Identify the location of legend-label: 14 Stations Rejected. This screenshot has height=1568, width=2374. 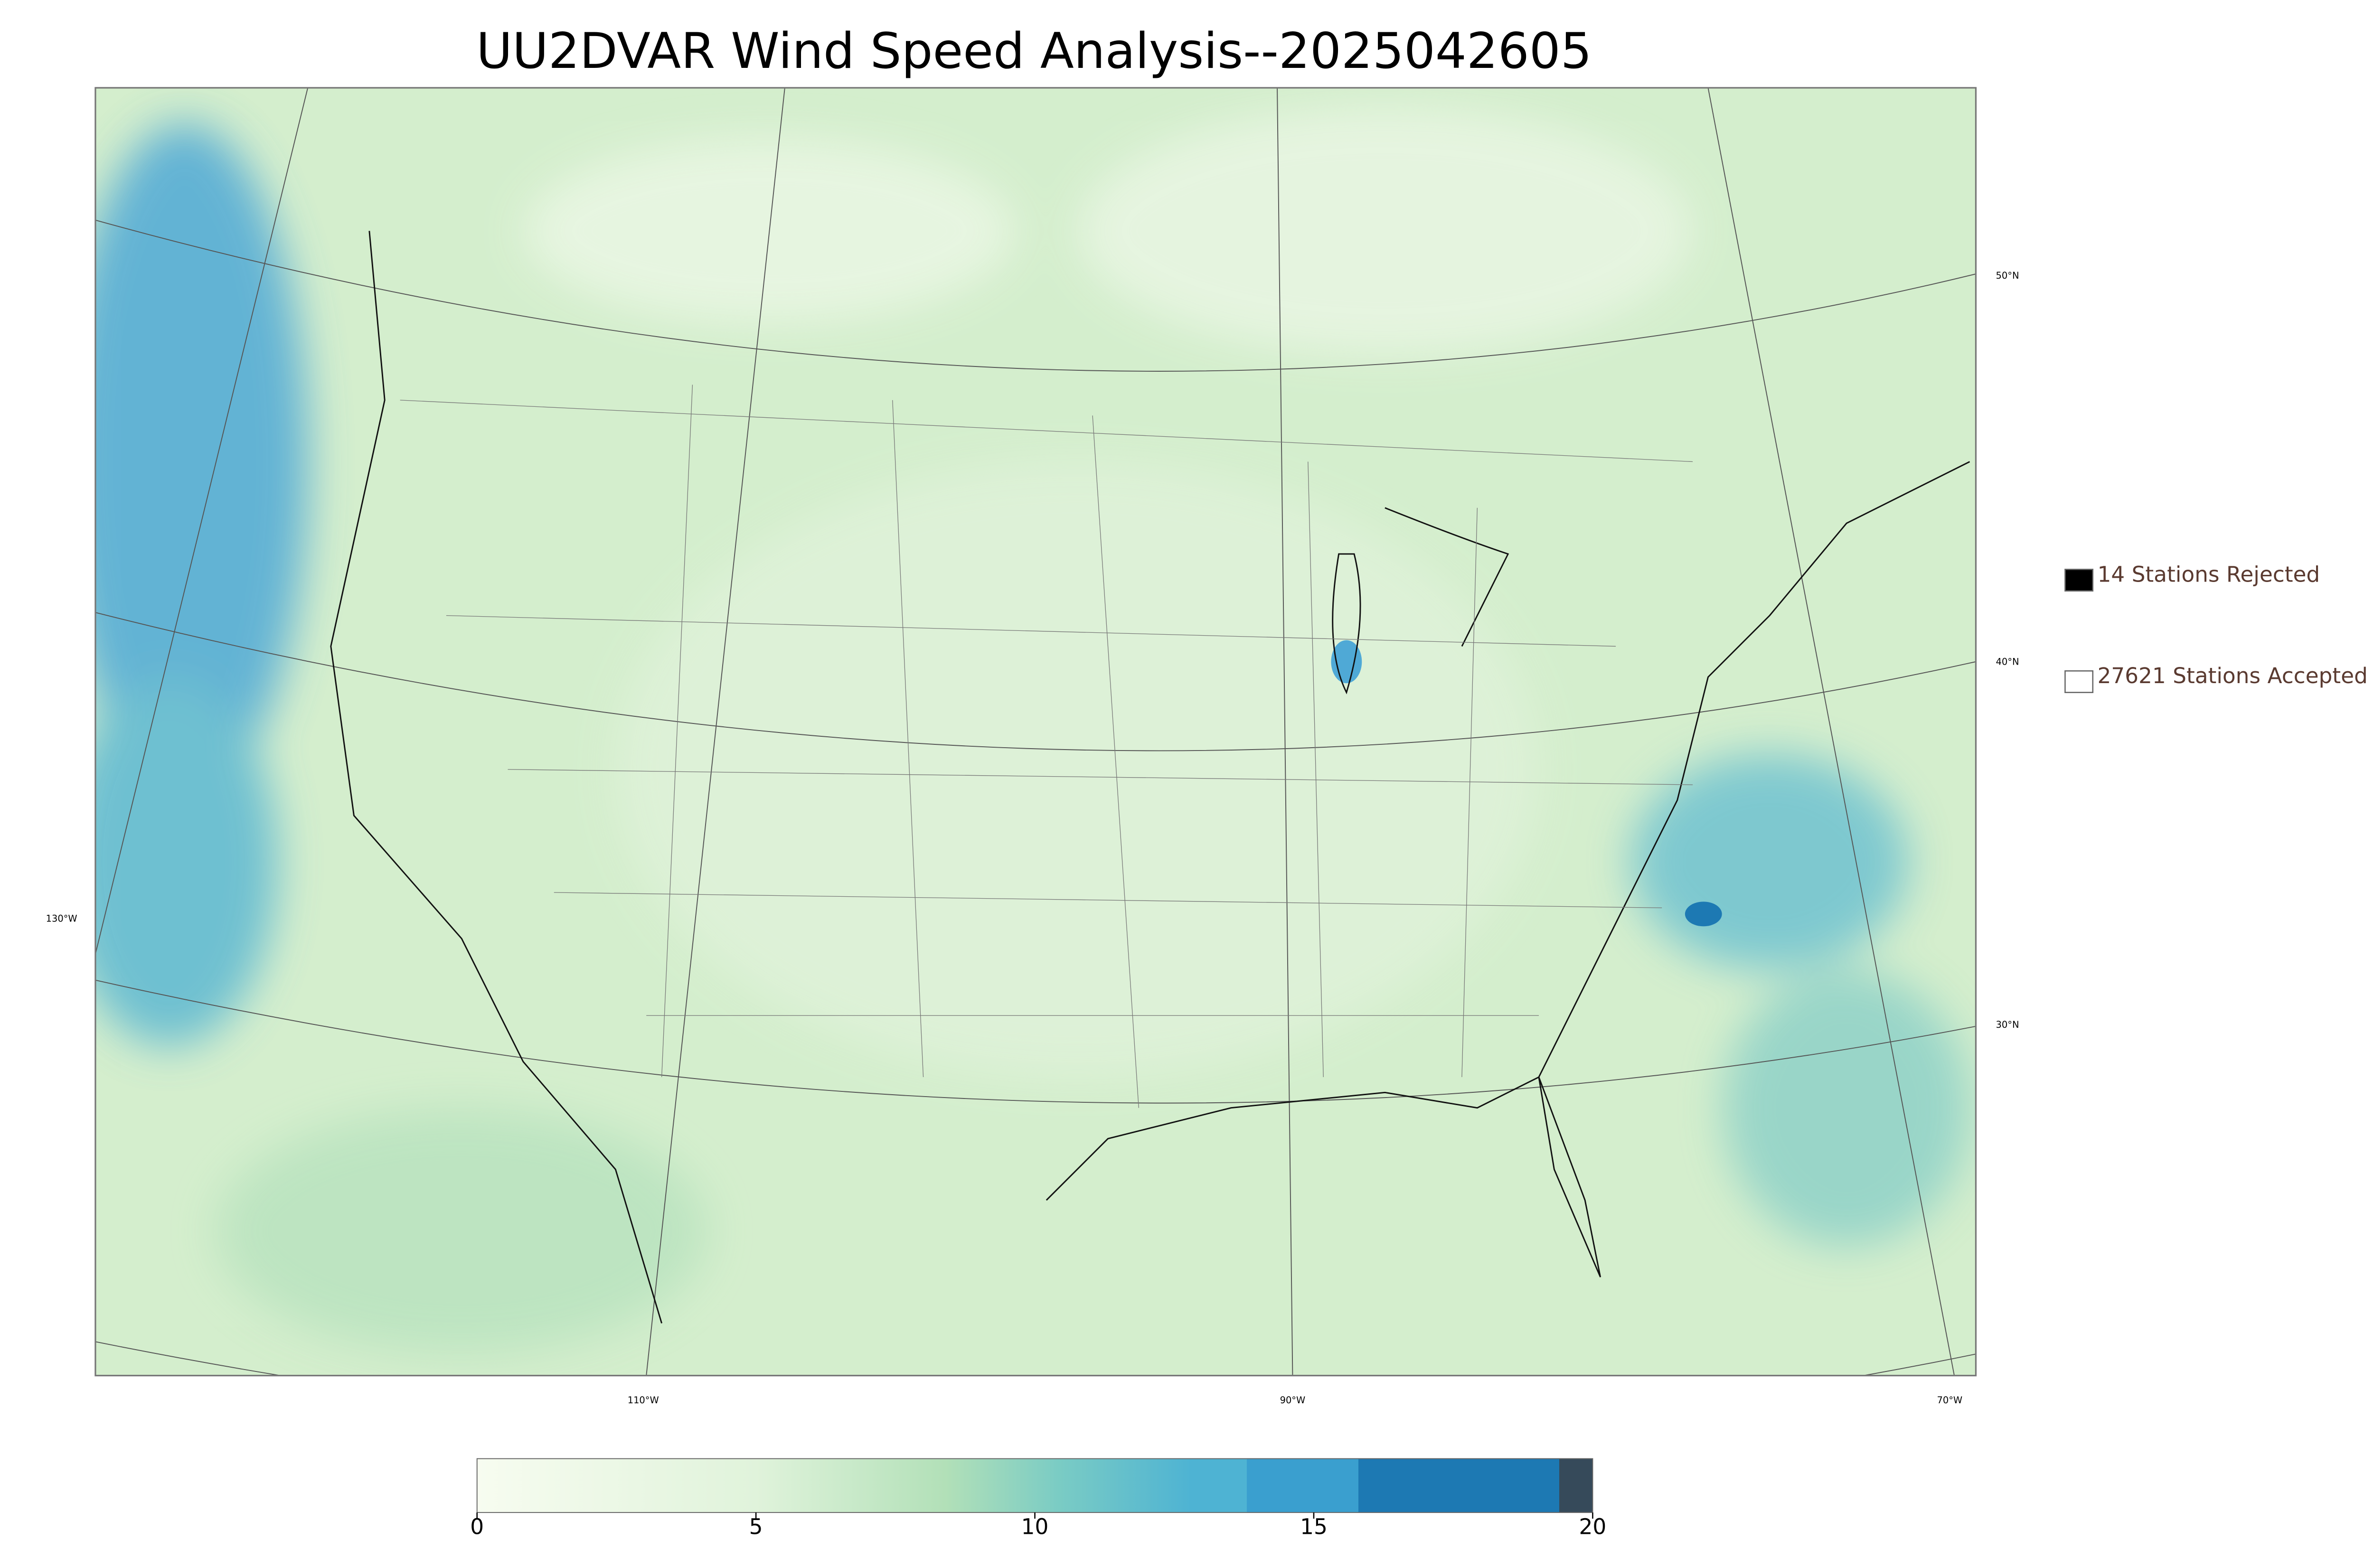
(2208, 575).